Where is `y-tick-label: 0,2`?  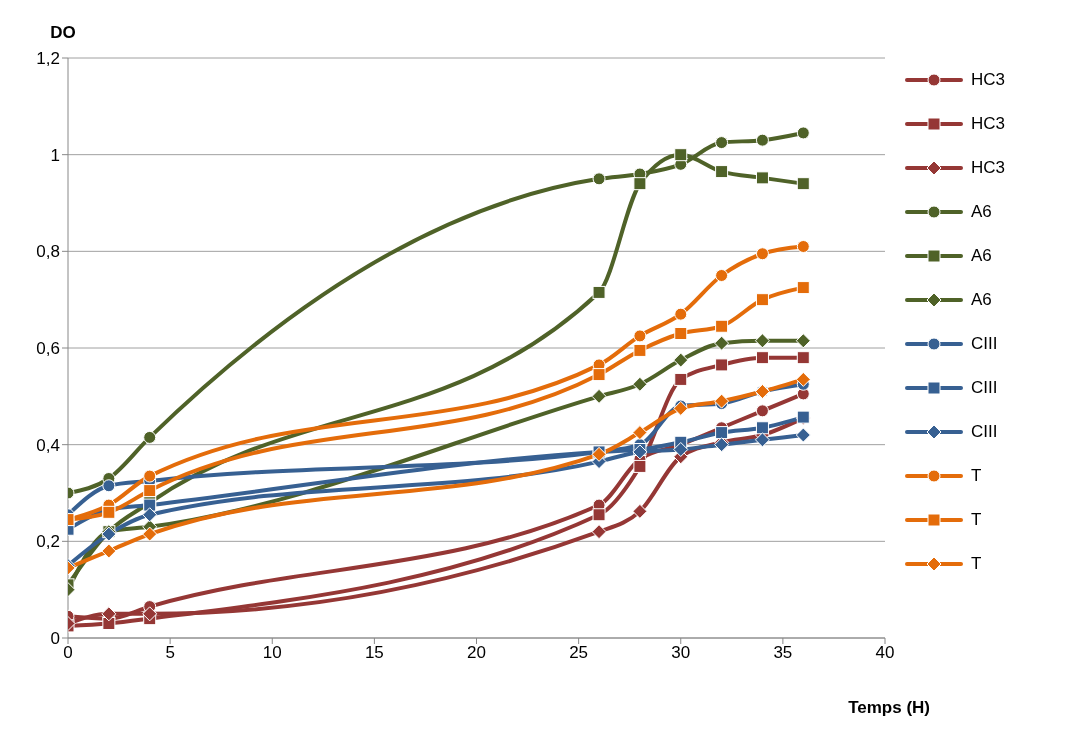
y-tick-label: 0,2 is located at coordinates (48, 542).